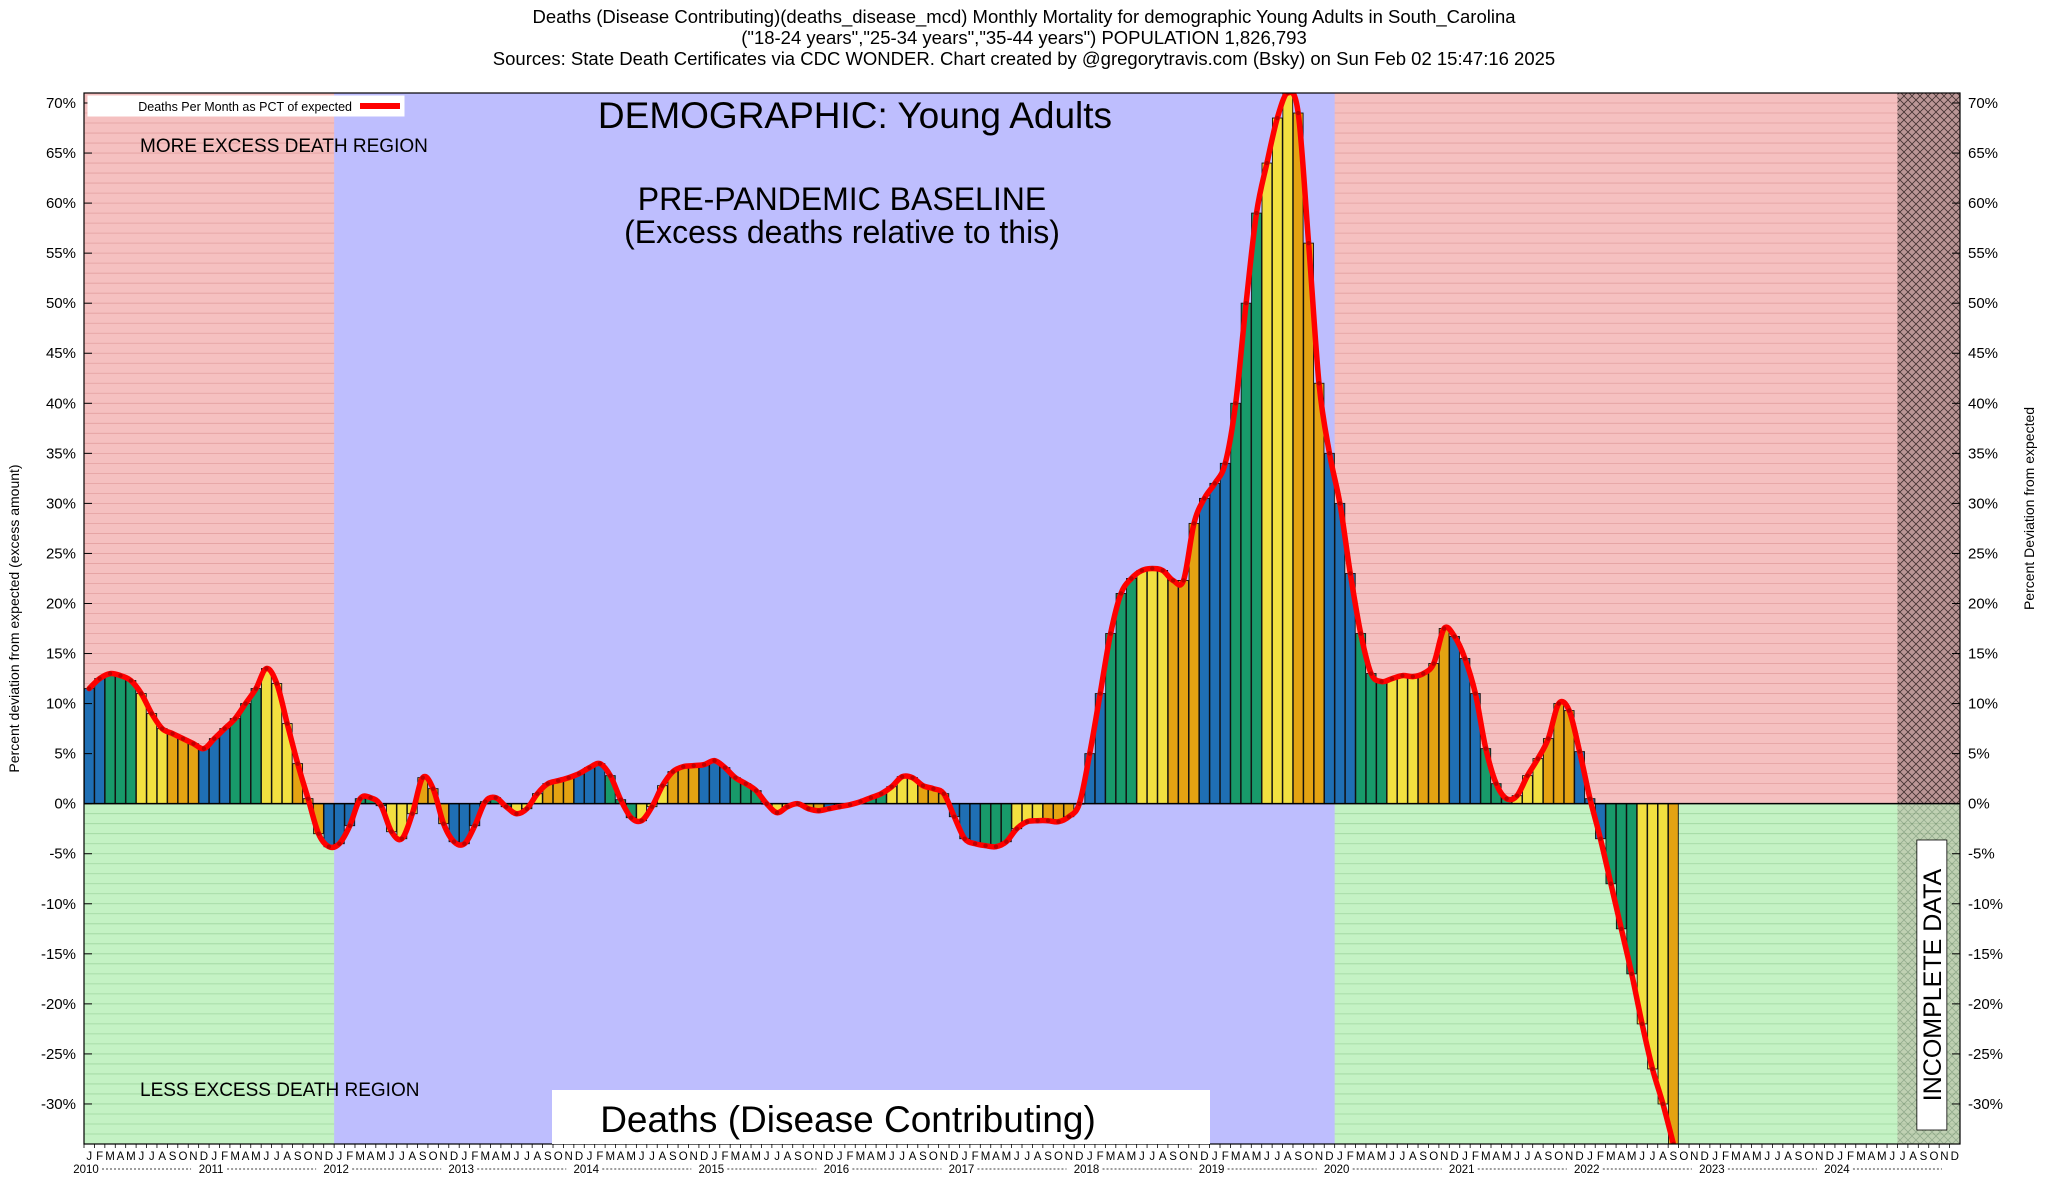 The height and width of the screenshot is (1200, 2048). What do you see at coordinates (86, 1170) in the screenshot?
I see `x-year-label: 2010` at bounding box center [86, 1170].